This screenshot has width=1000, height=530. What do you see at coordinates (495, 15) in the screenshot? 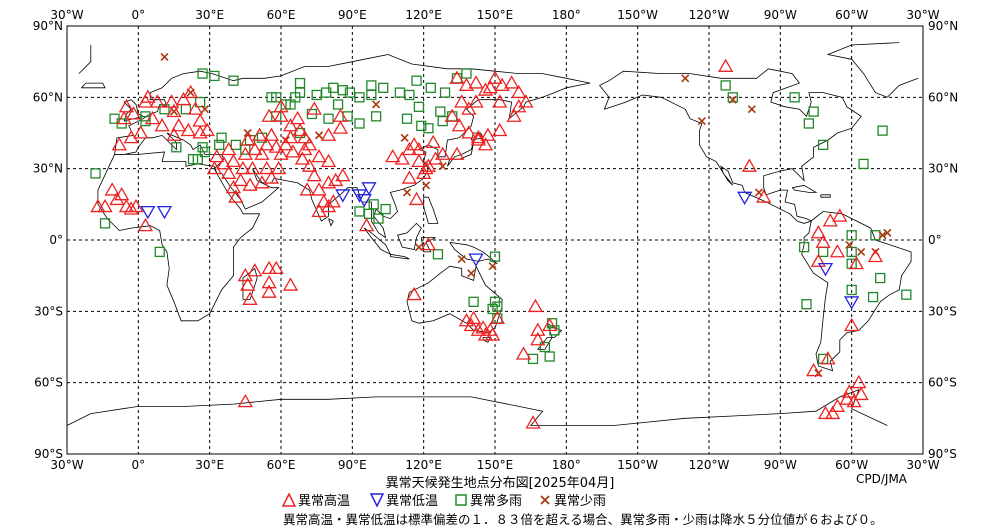
I see `lon-label-top: 150°E` at bounding box center [495, 15].